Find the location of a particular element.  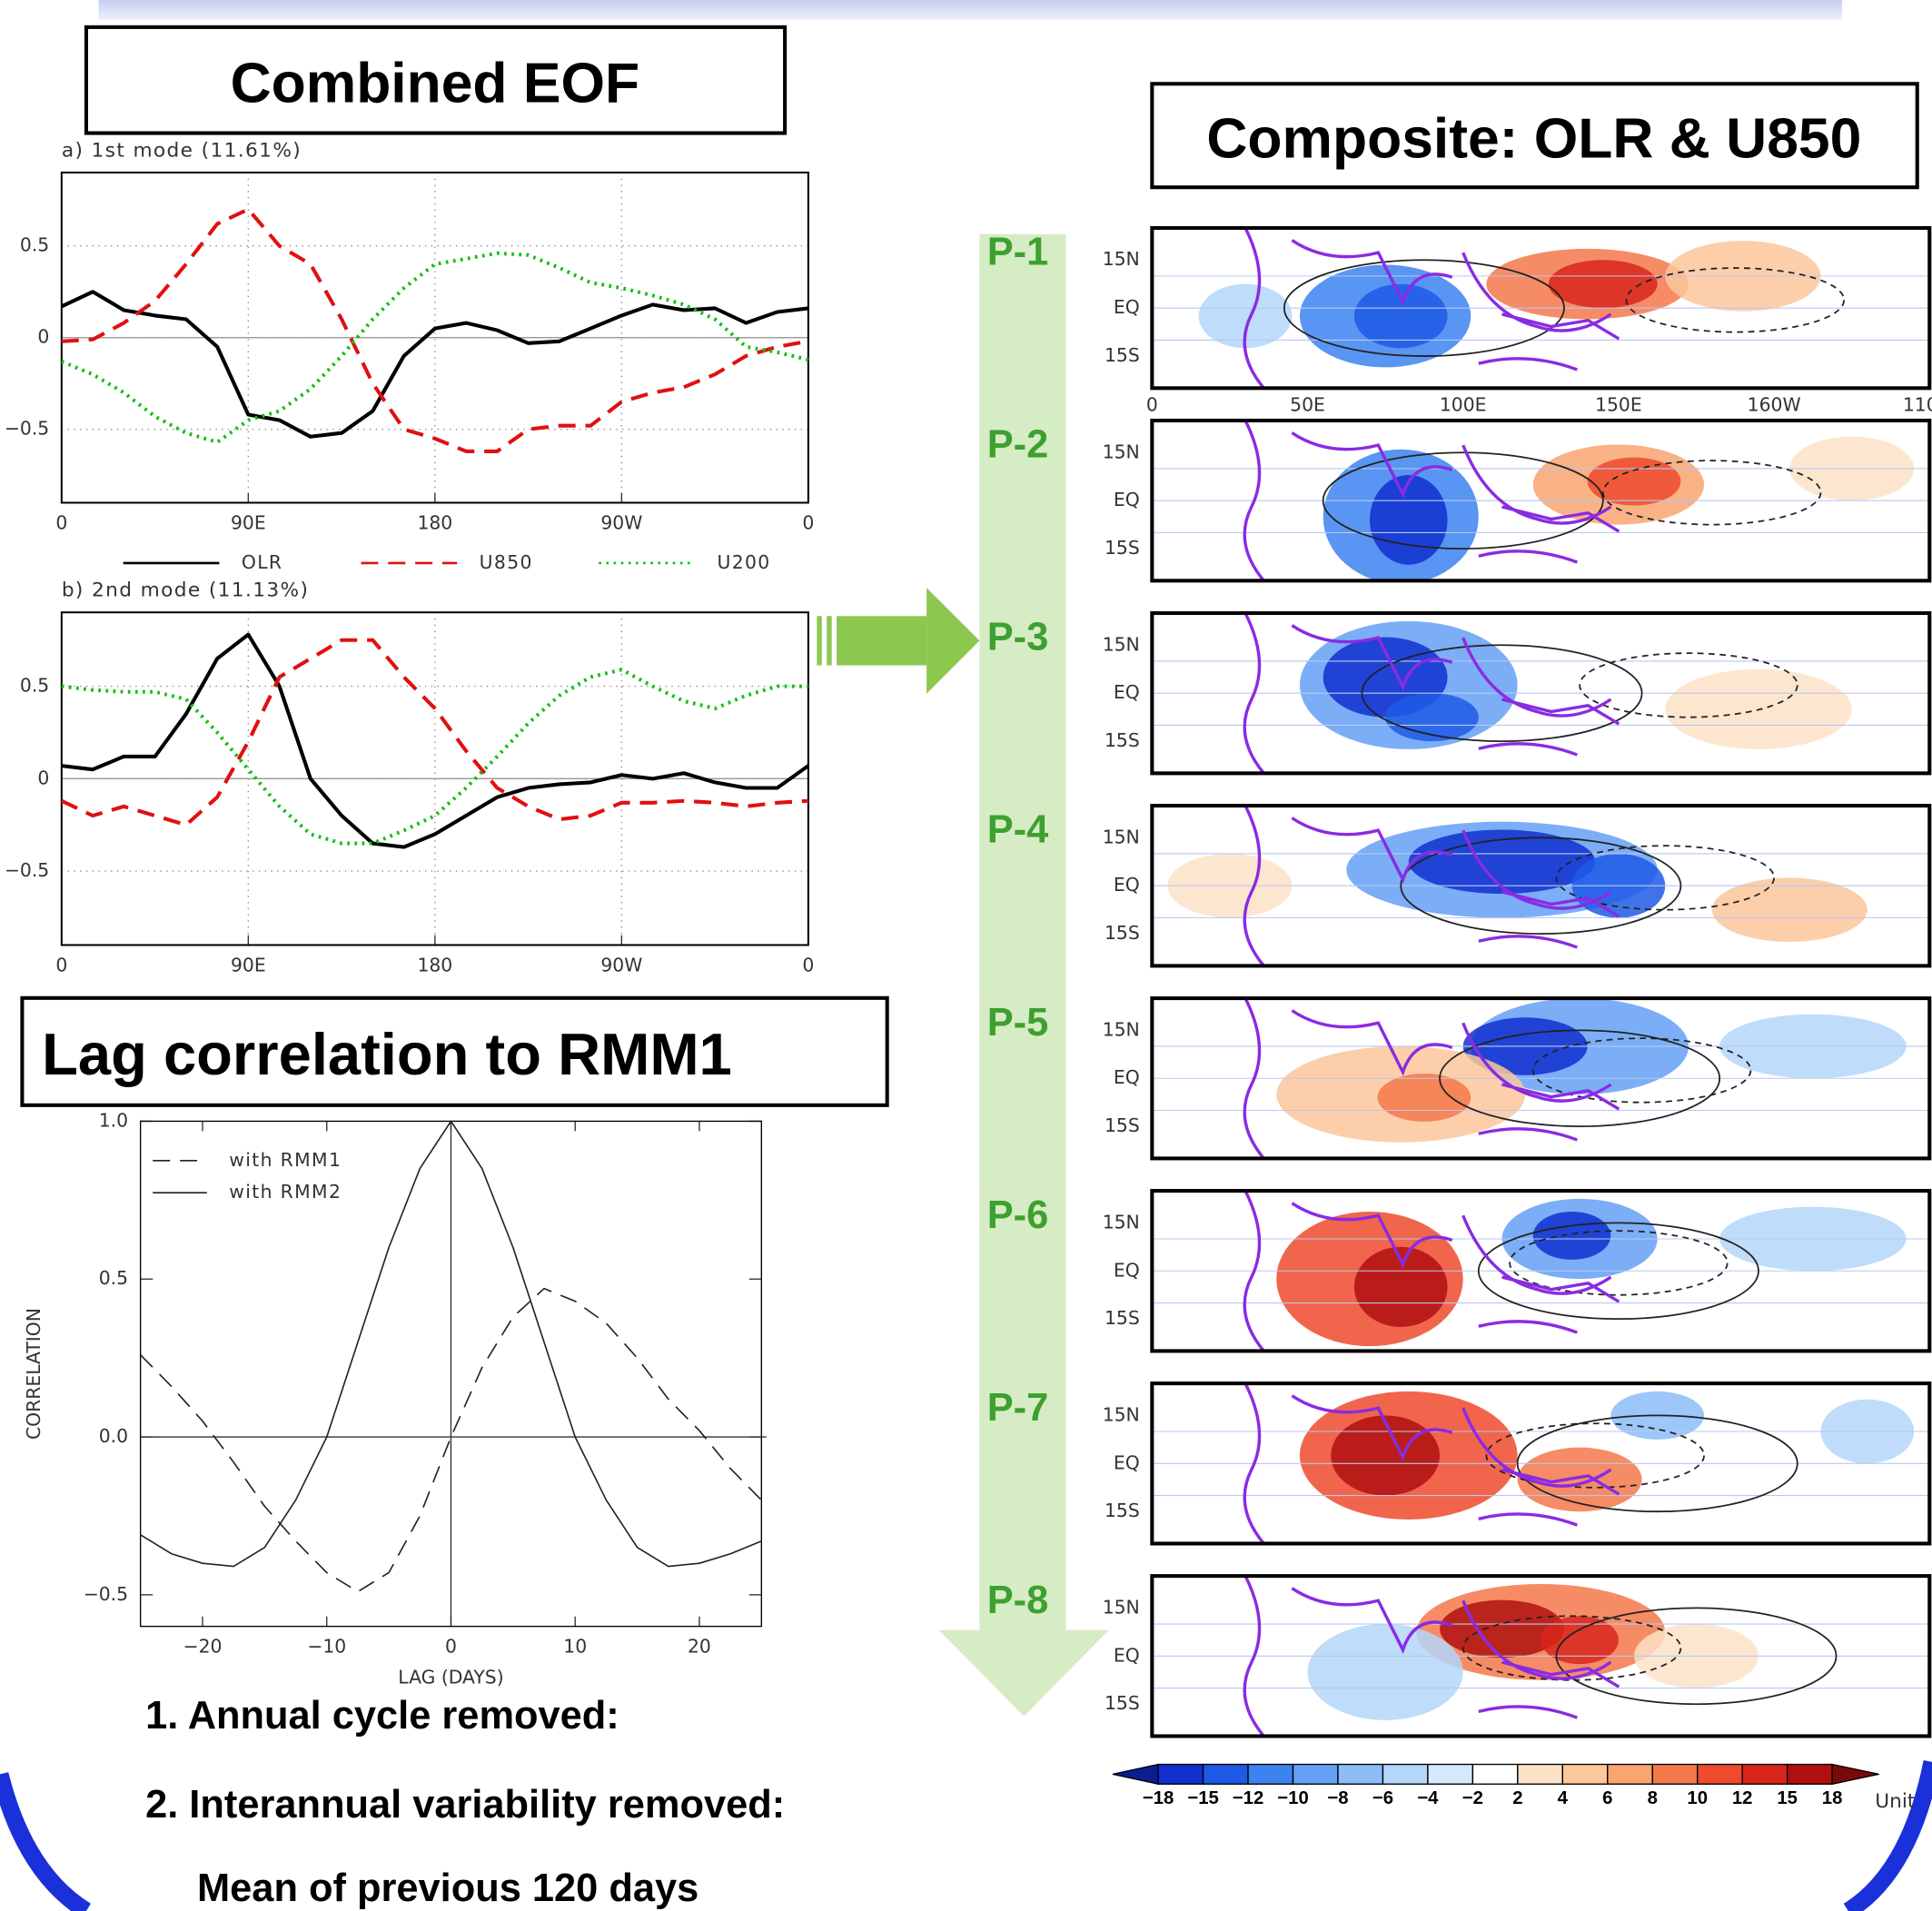

x-tick-label: 10 is located at coordinates (575, 1647).